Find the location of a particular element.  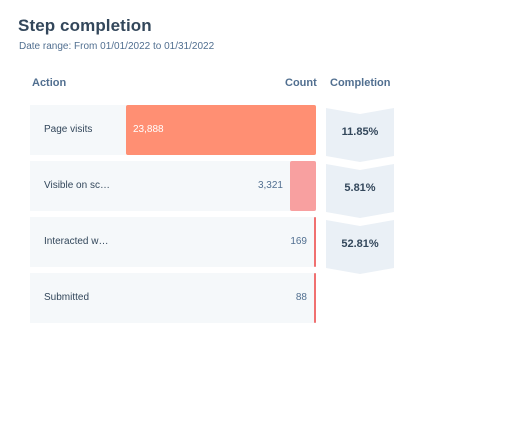

completion-rate-chevron: 52.81% is located at coordinates (360, 247).